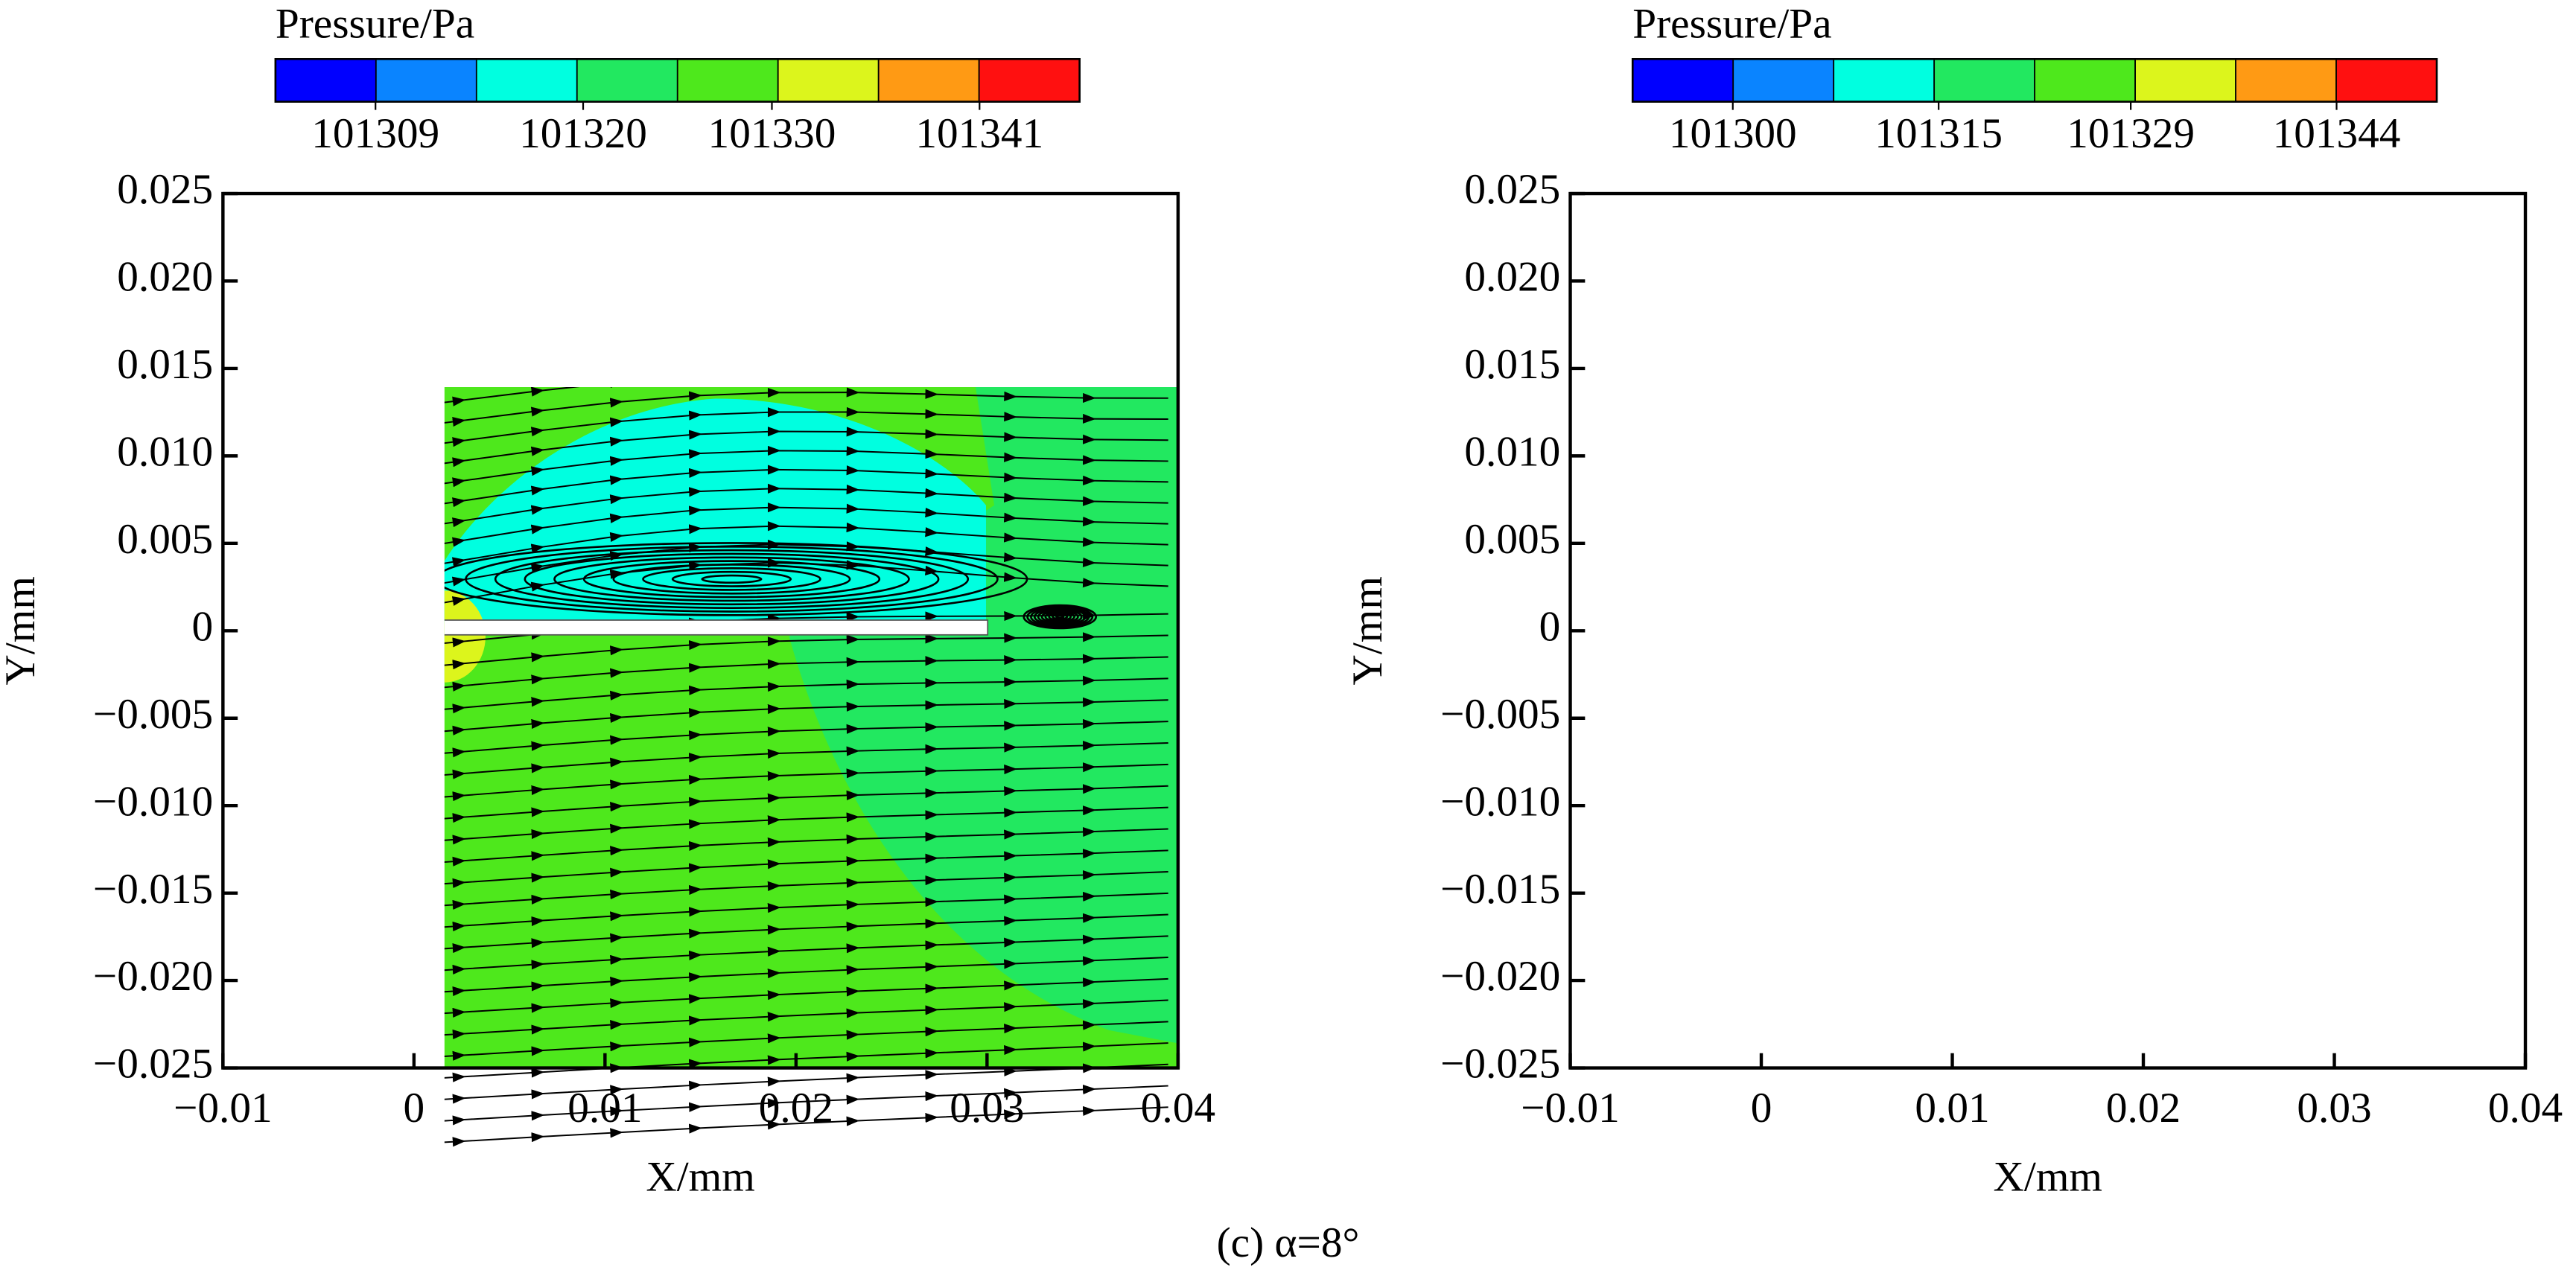 The height and width of the screenshot is (1273, 2576). Describe the element at coordinates (165, 278) in the screenshot. I see `y-tick-label: 0.020` at that location.